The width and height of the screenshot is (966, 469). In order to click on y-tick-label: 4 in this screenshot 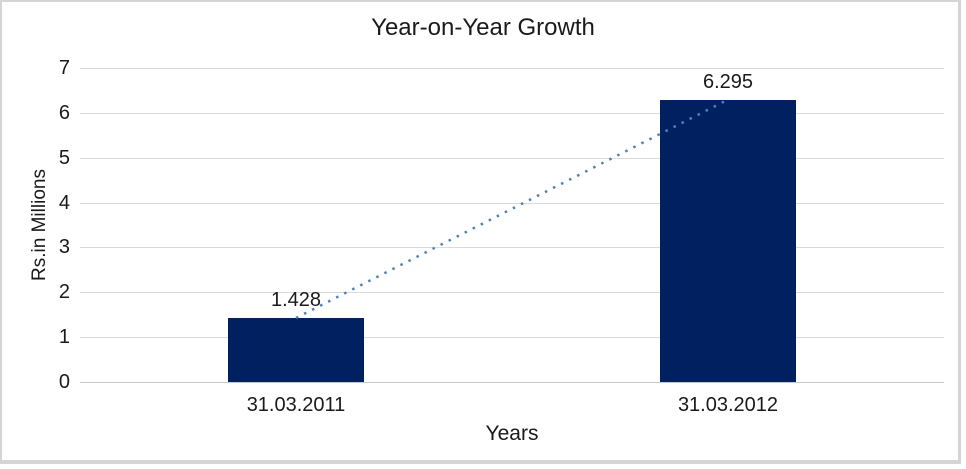, I will do `click(64, 203)`.